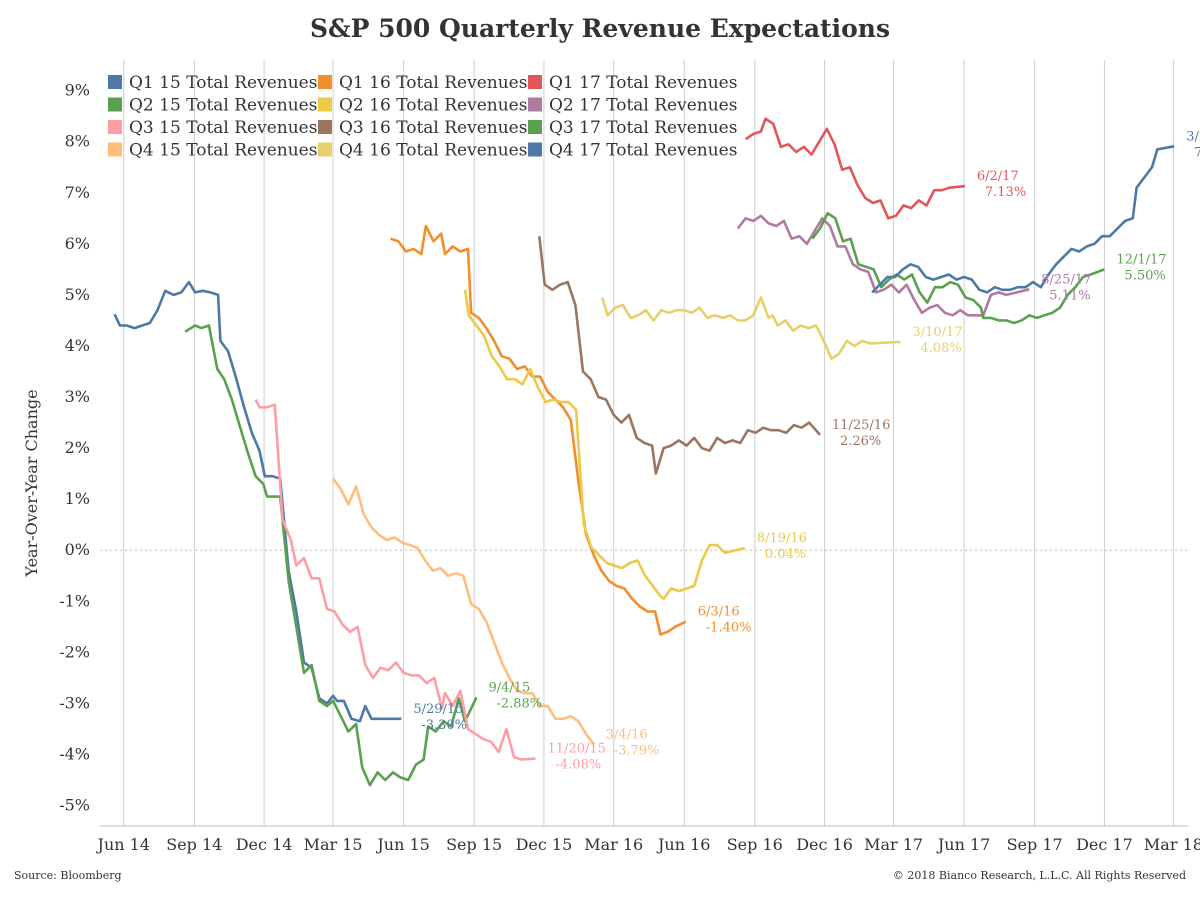 This screenshot has height=900, width=1200. I want to click on series-end-label: 2.26%, so click(860, 441).